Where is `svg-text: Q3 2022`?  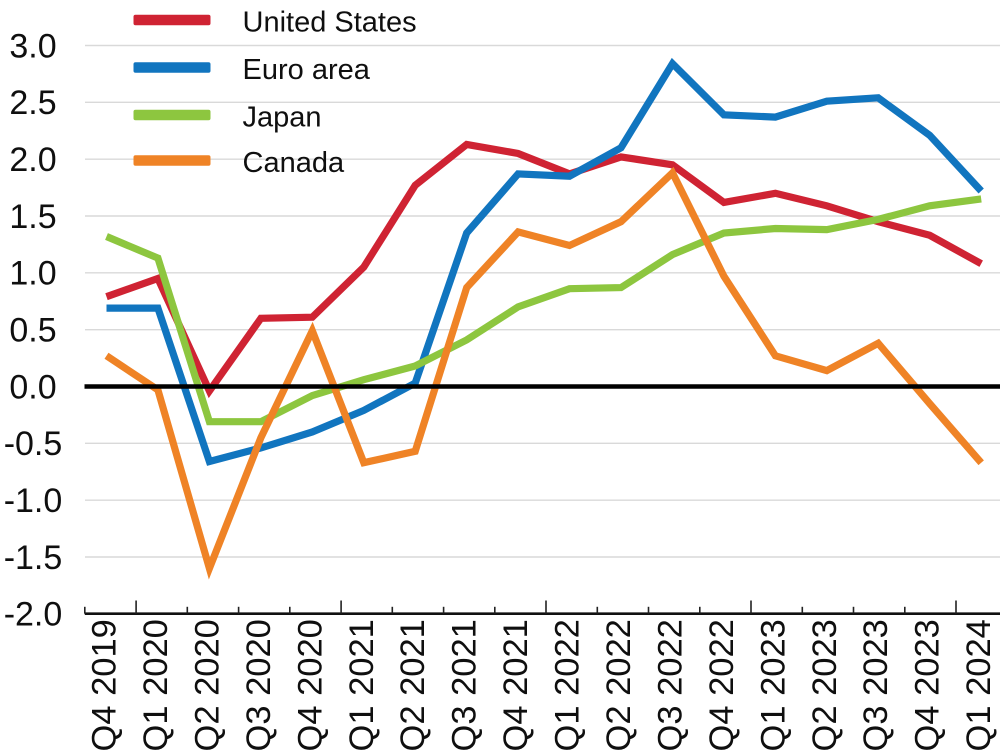
svg-text: Q3 2022 is located at coordinates (671, 685).